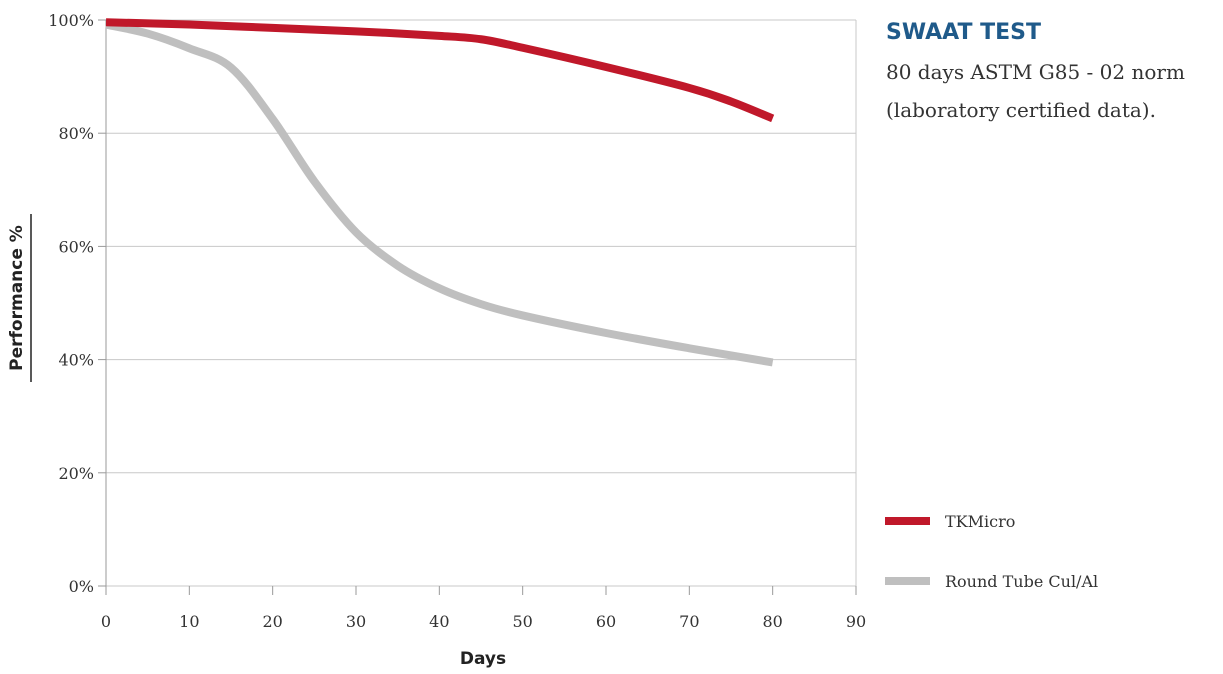 This screenshot has width=1223, height=674. What do you see at coordinates (189, 621) in the screenshot?
I see `x-tick-label: 10` at bounding box center [189, 621].